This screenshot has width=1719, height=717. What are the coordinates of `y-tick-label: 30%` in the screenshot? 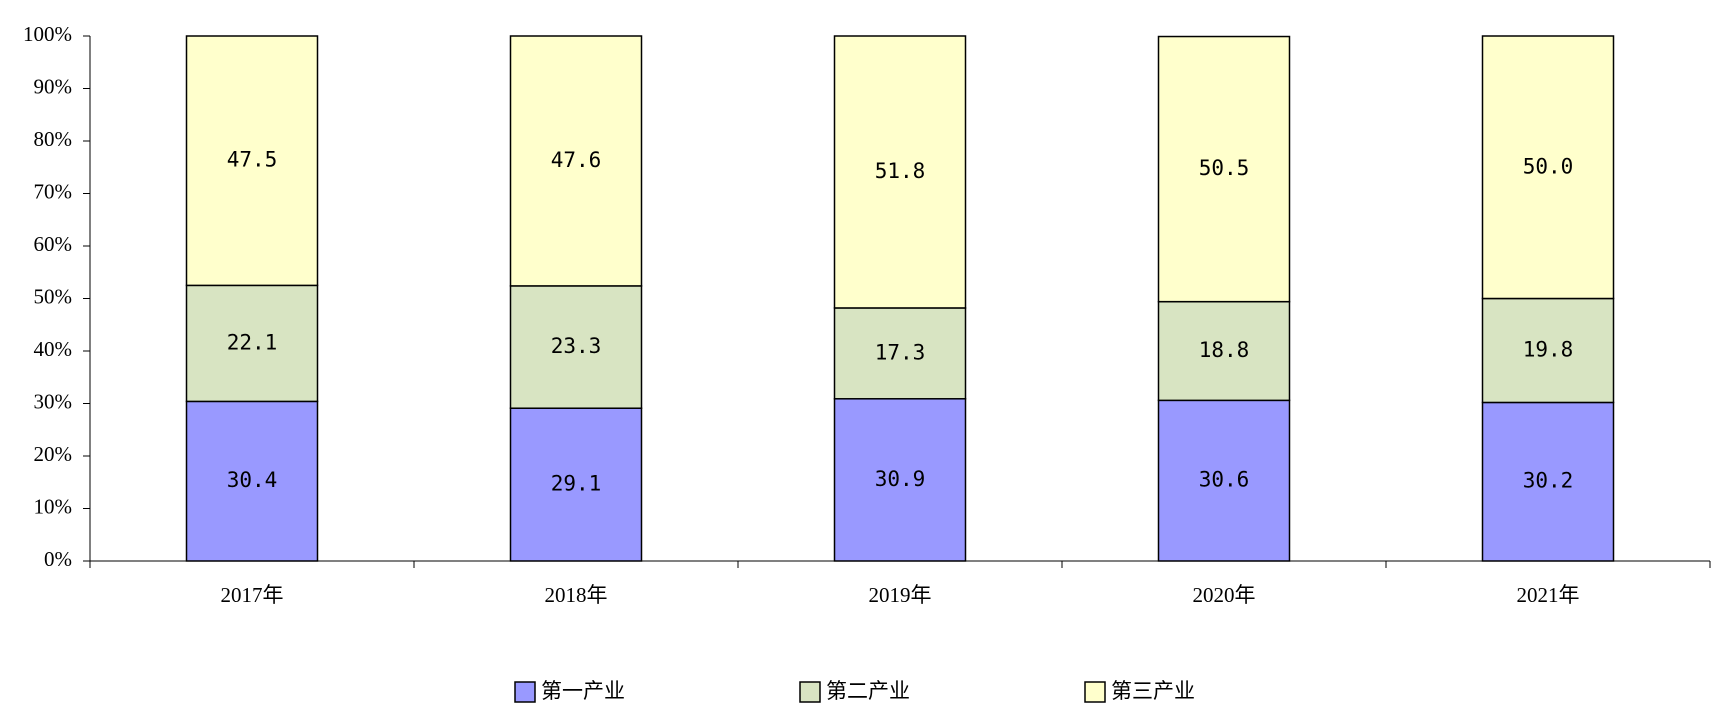 It's located at (53, 401).